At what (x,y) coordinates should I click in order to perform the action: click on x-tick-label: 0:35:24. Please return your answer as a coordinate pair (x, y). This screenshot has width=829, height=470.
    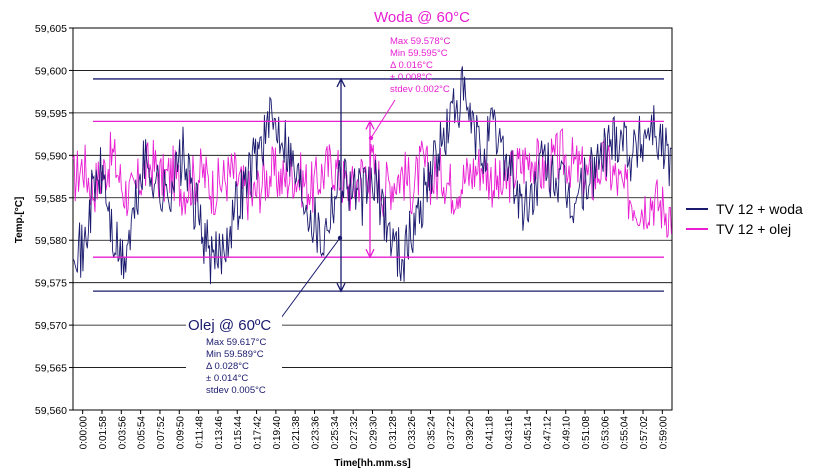
    Looking at the image, I should click on (431, 433).